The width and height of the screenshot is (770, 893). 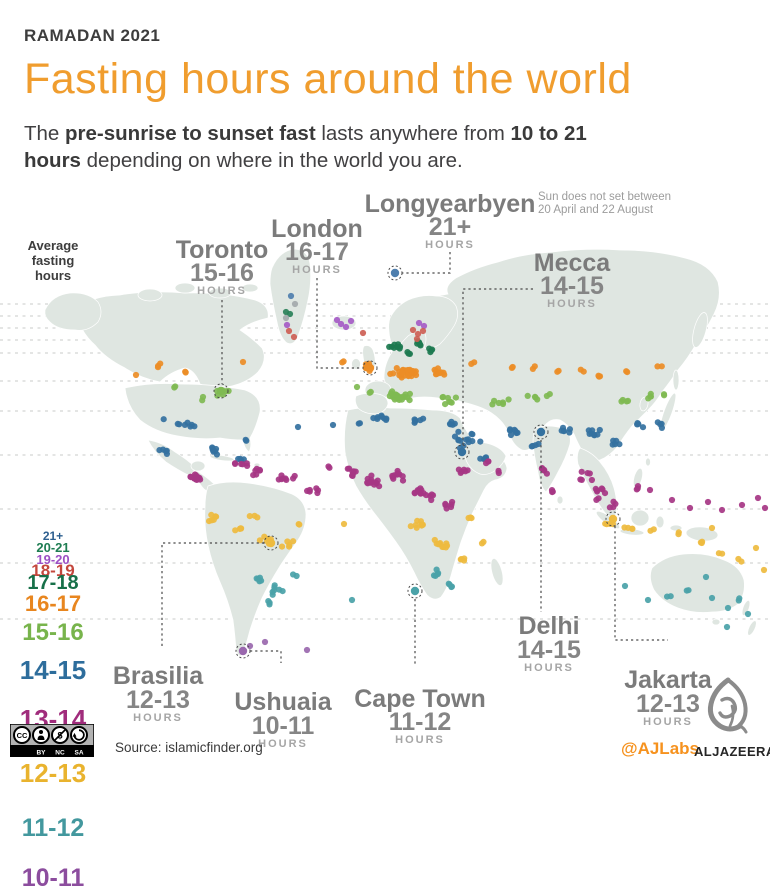 What do you see at coordinates (415, 591) in the screenshot?
I see `city-dot-ring` at bounding box center [415, 591].